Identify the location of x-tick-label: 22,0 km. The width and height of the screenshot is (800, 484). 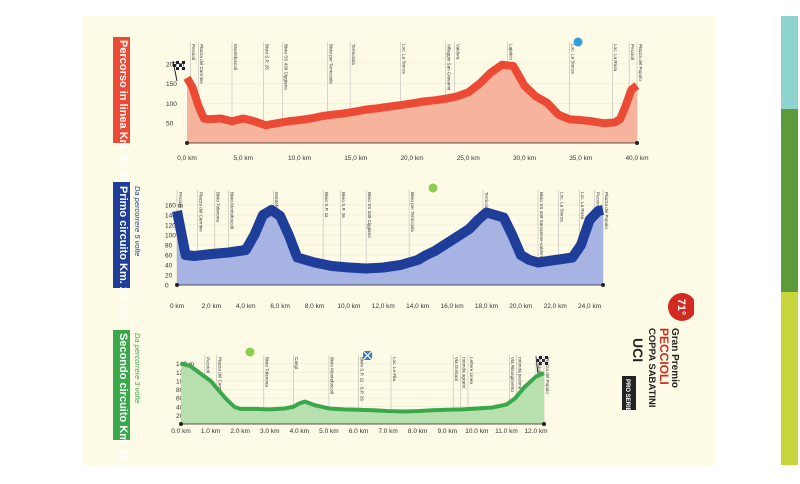
(555, 306).